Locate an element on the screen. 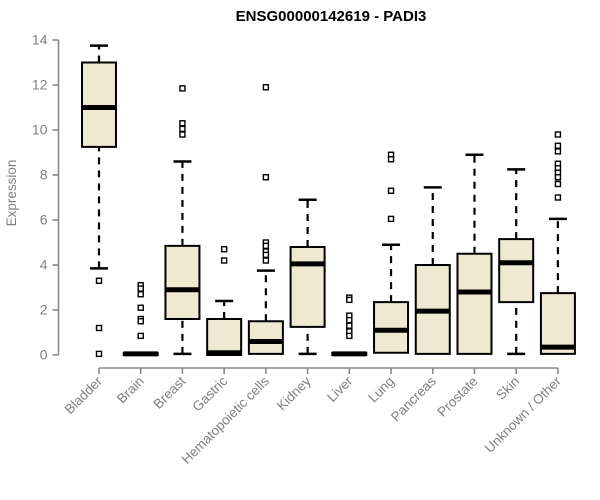  x-category-label: Lung is located at coordinates (381, 390).